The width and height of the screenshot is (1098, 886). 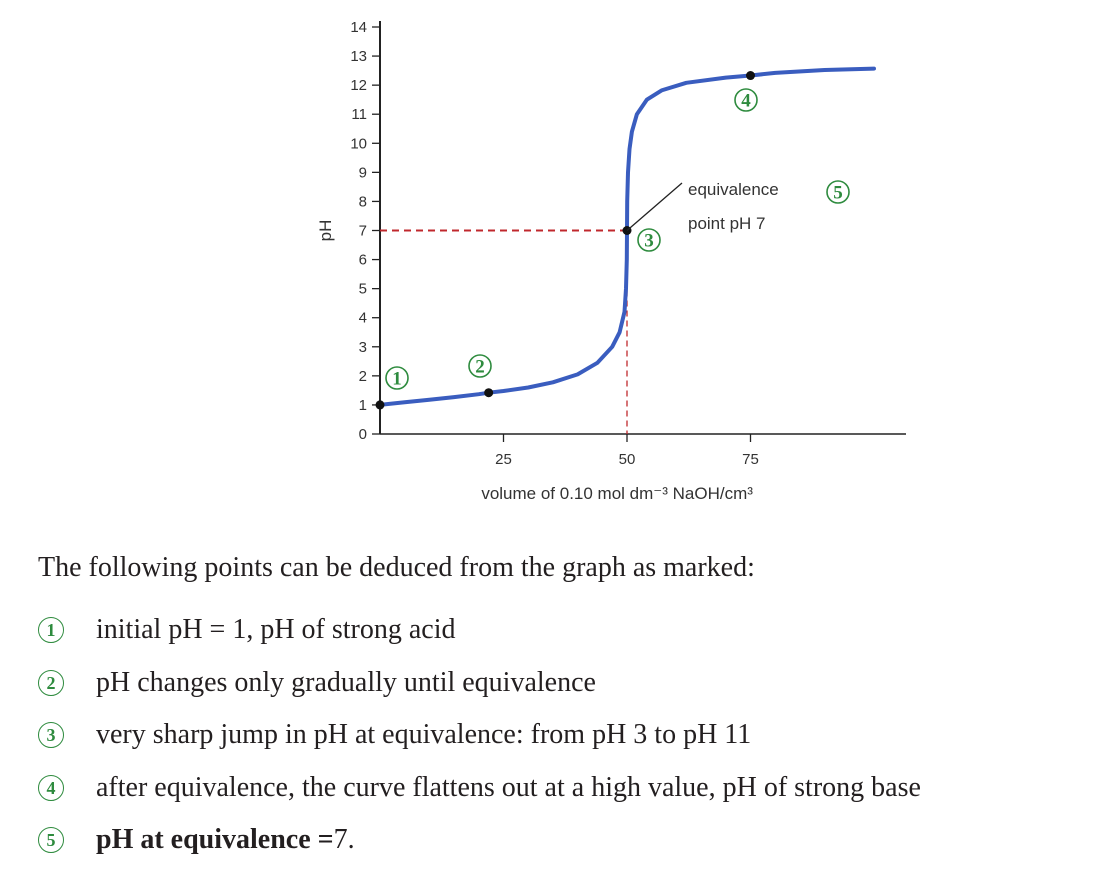 I want to click on list-item: 5 pH at equivalence = 7., so click(x=558, y=840).